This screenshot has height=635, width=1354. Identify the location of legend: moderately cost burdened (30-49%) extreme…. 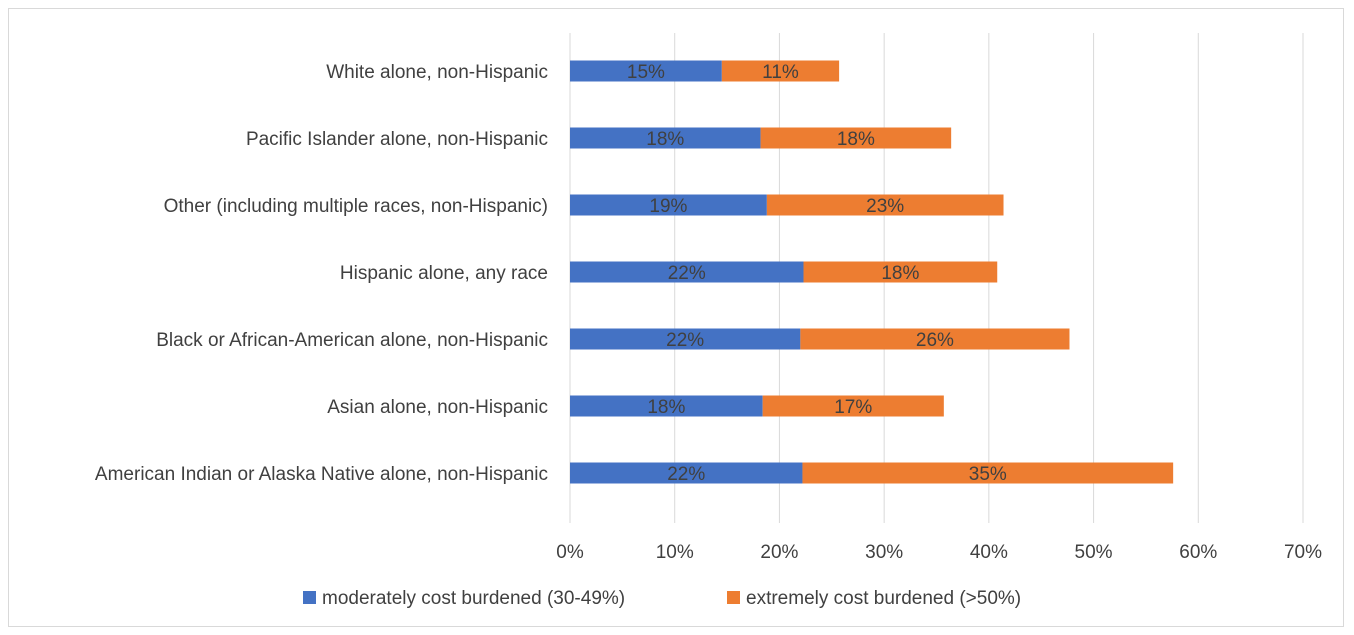
(662, 598).